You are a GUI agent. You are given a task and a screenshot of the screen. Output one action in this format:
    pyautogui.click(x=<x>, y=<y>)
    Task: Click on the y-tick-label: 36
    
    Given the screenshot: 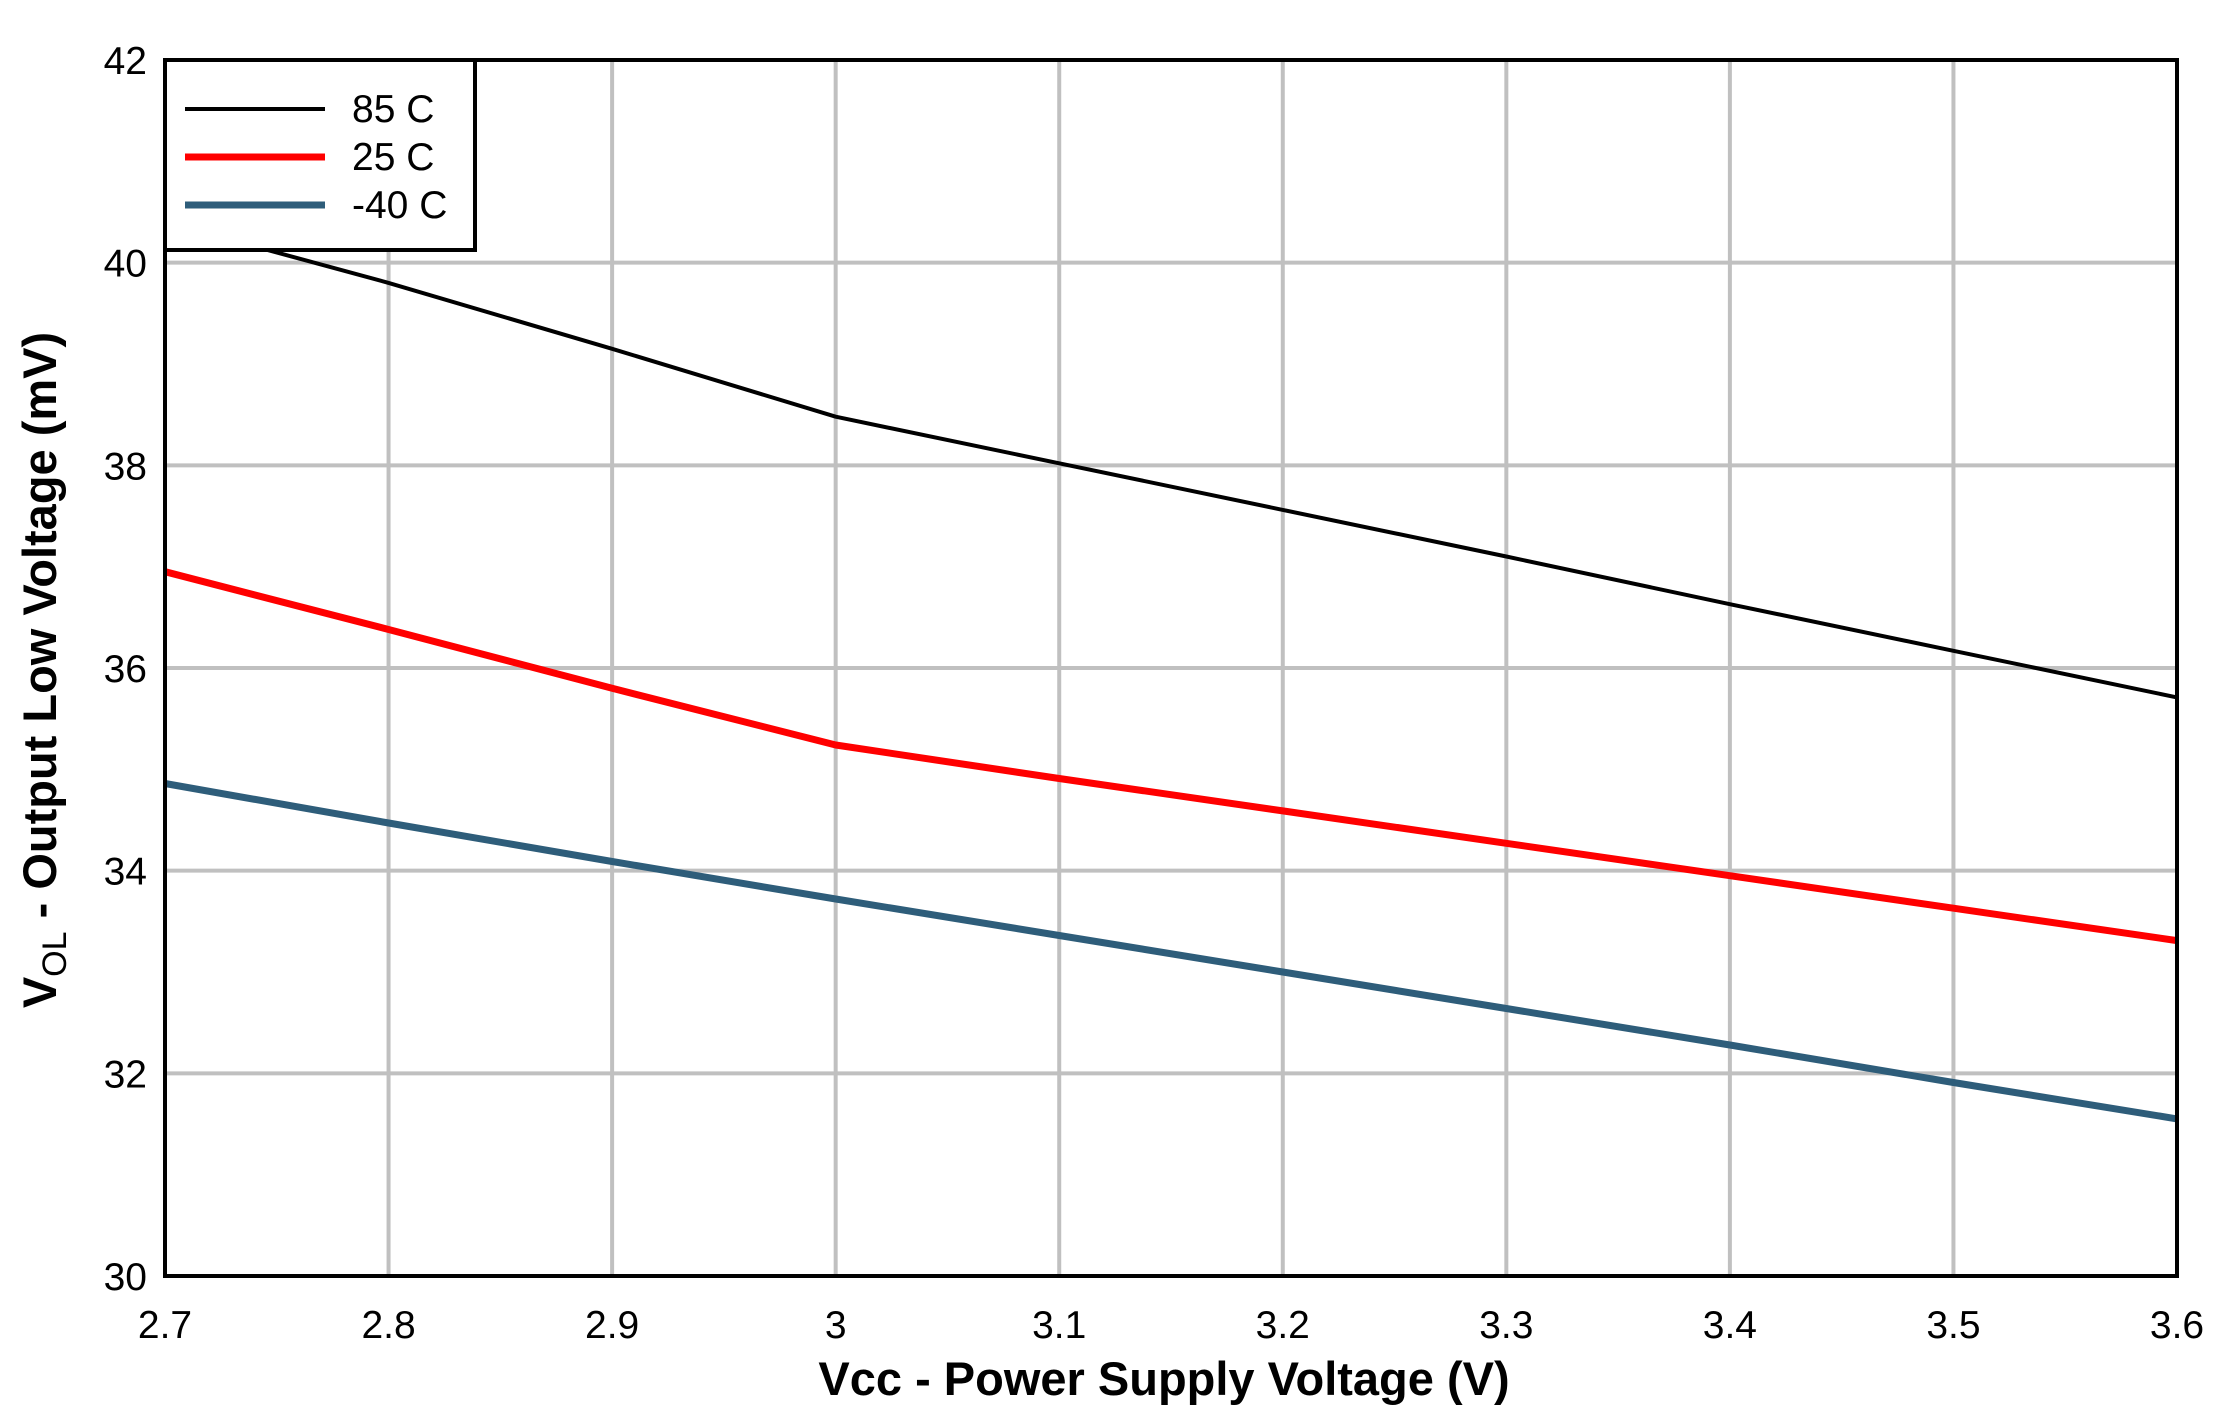 What is the action you would take?
    pyautogui.click(x=125, y=669)
    